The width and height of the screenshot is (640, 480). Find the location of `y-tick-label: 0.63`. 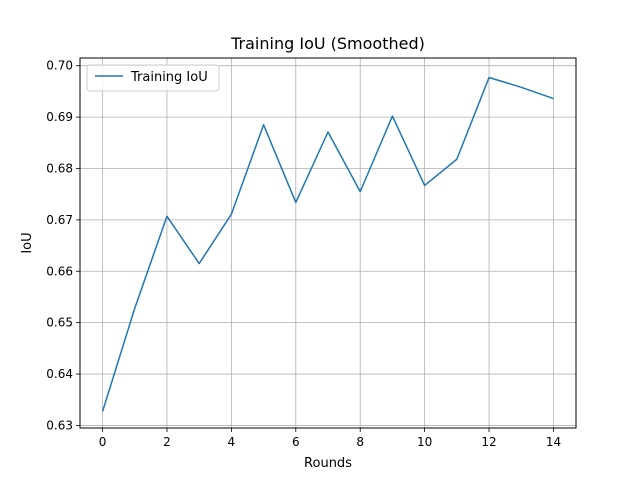

y-tick-label: 0.63 is located at coordinates (59, 425).